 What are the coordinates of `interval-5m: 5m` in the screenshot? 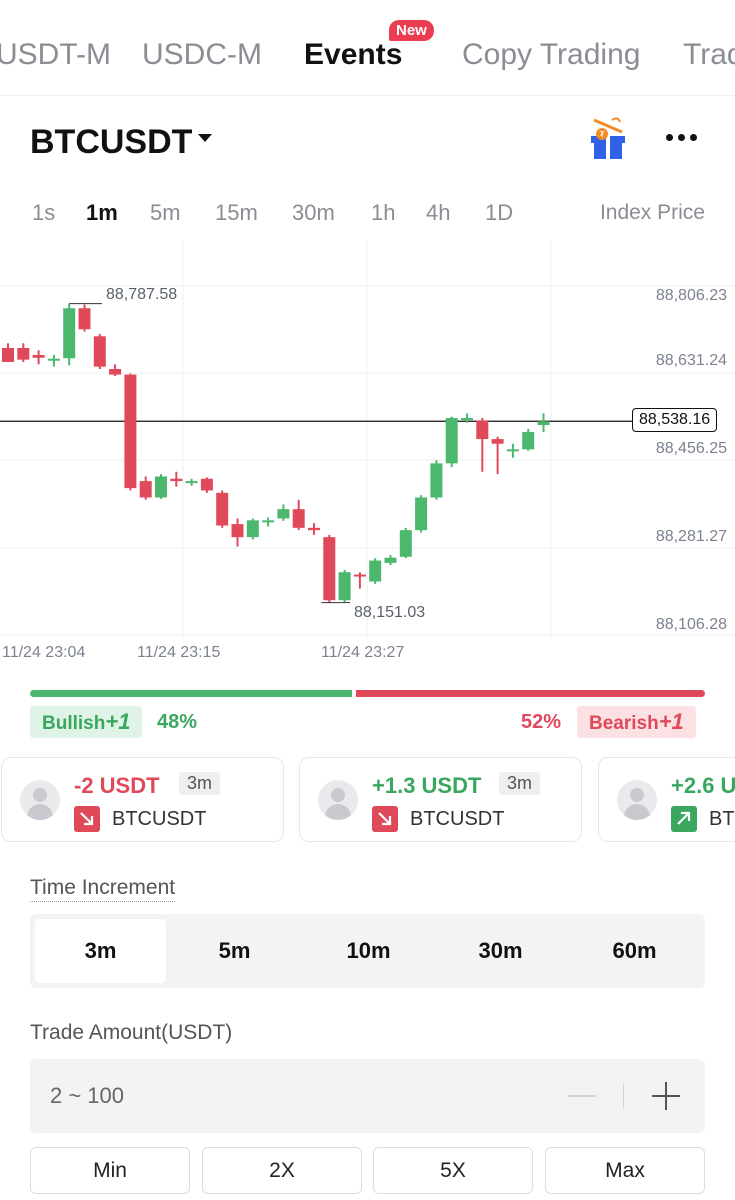 It's located at (165, 212).